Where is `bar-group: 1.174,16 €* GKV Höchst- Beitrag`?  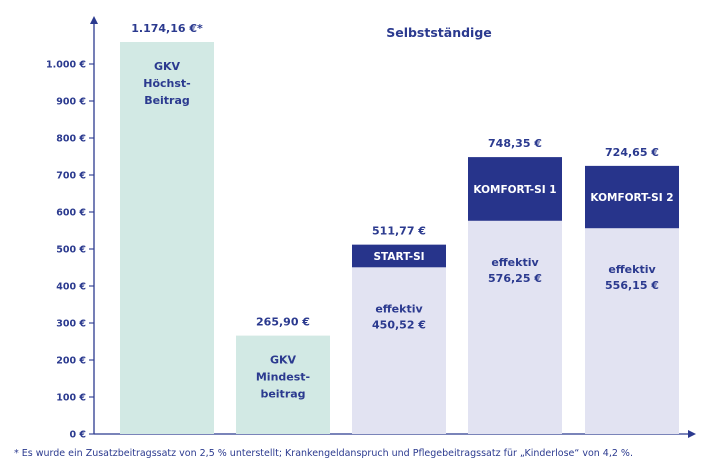 bar-group: 1.174,16 €* GKV Höchst- Beitrag is located at coordinates (167, 228).